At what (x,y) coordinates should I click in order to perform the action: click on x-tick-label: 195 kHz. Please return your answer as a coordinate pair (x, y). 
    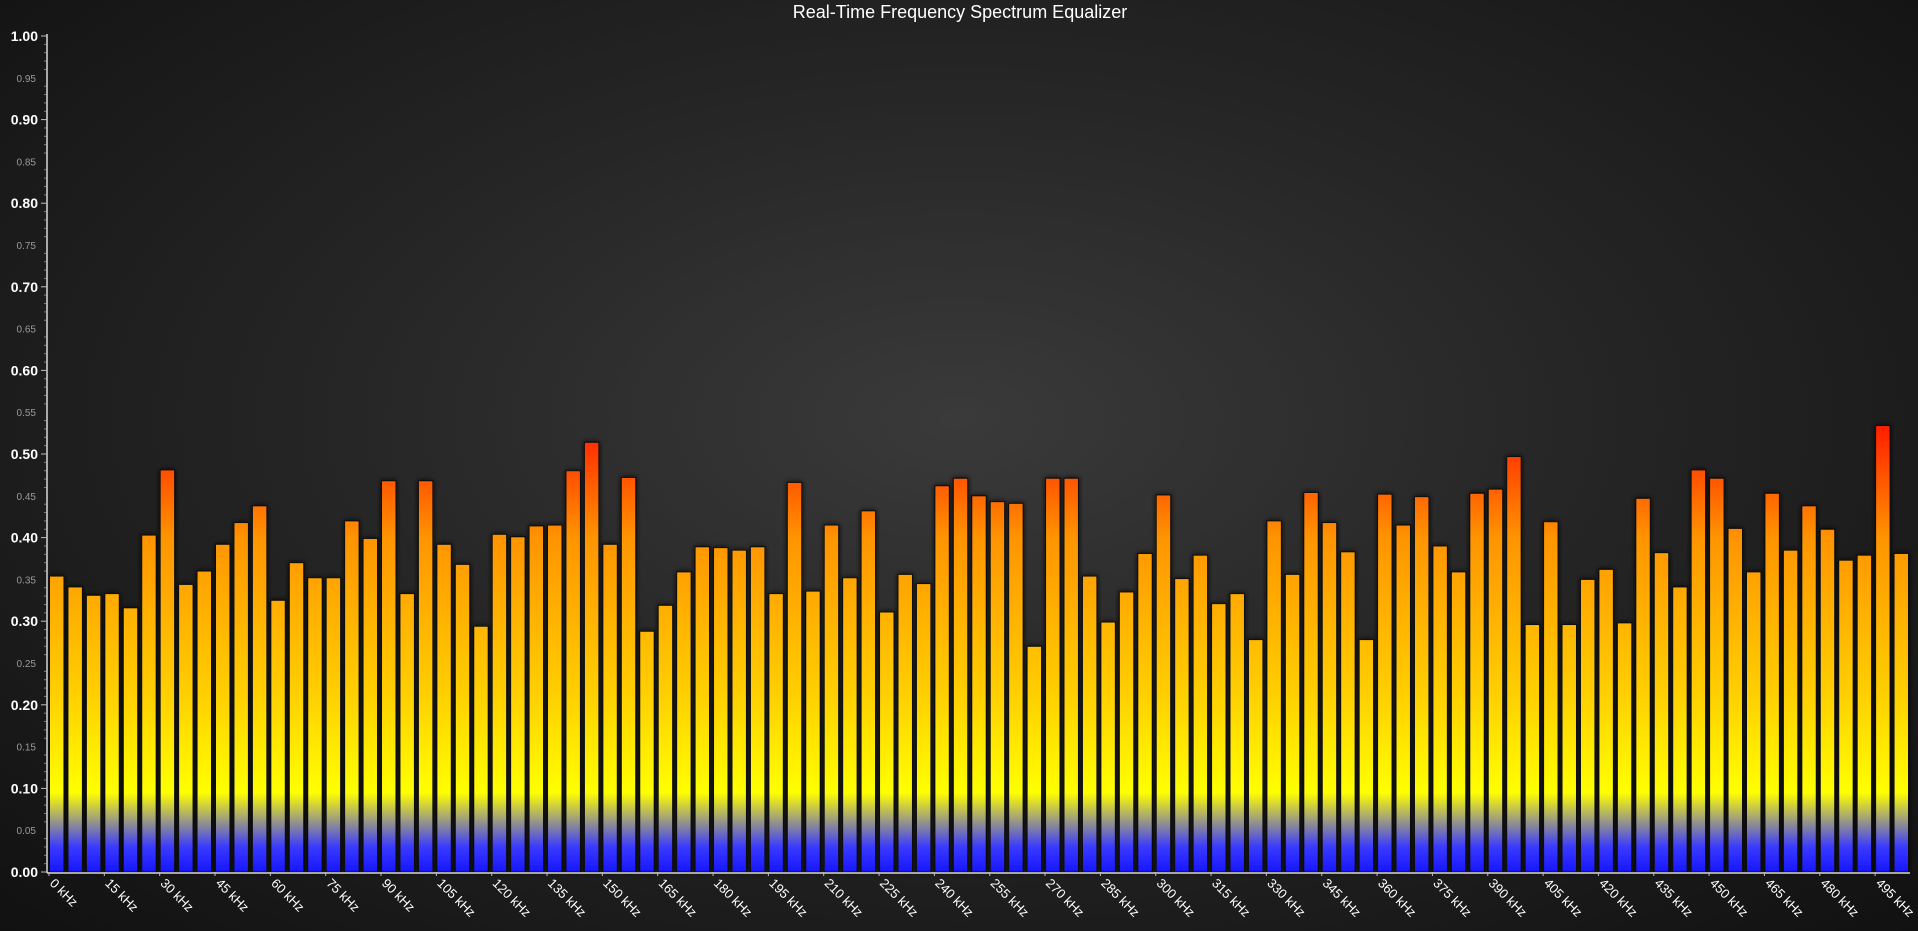
    Looking at the image, I should click on (788, 898).